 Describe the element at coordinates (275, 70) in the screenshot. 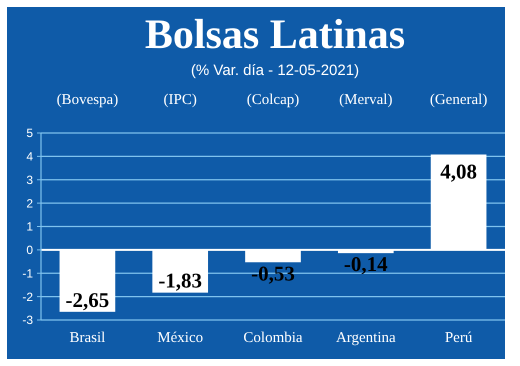

I see `chart-subtitle: (% Var. día - 12-05-2021)` at that location.